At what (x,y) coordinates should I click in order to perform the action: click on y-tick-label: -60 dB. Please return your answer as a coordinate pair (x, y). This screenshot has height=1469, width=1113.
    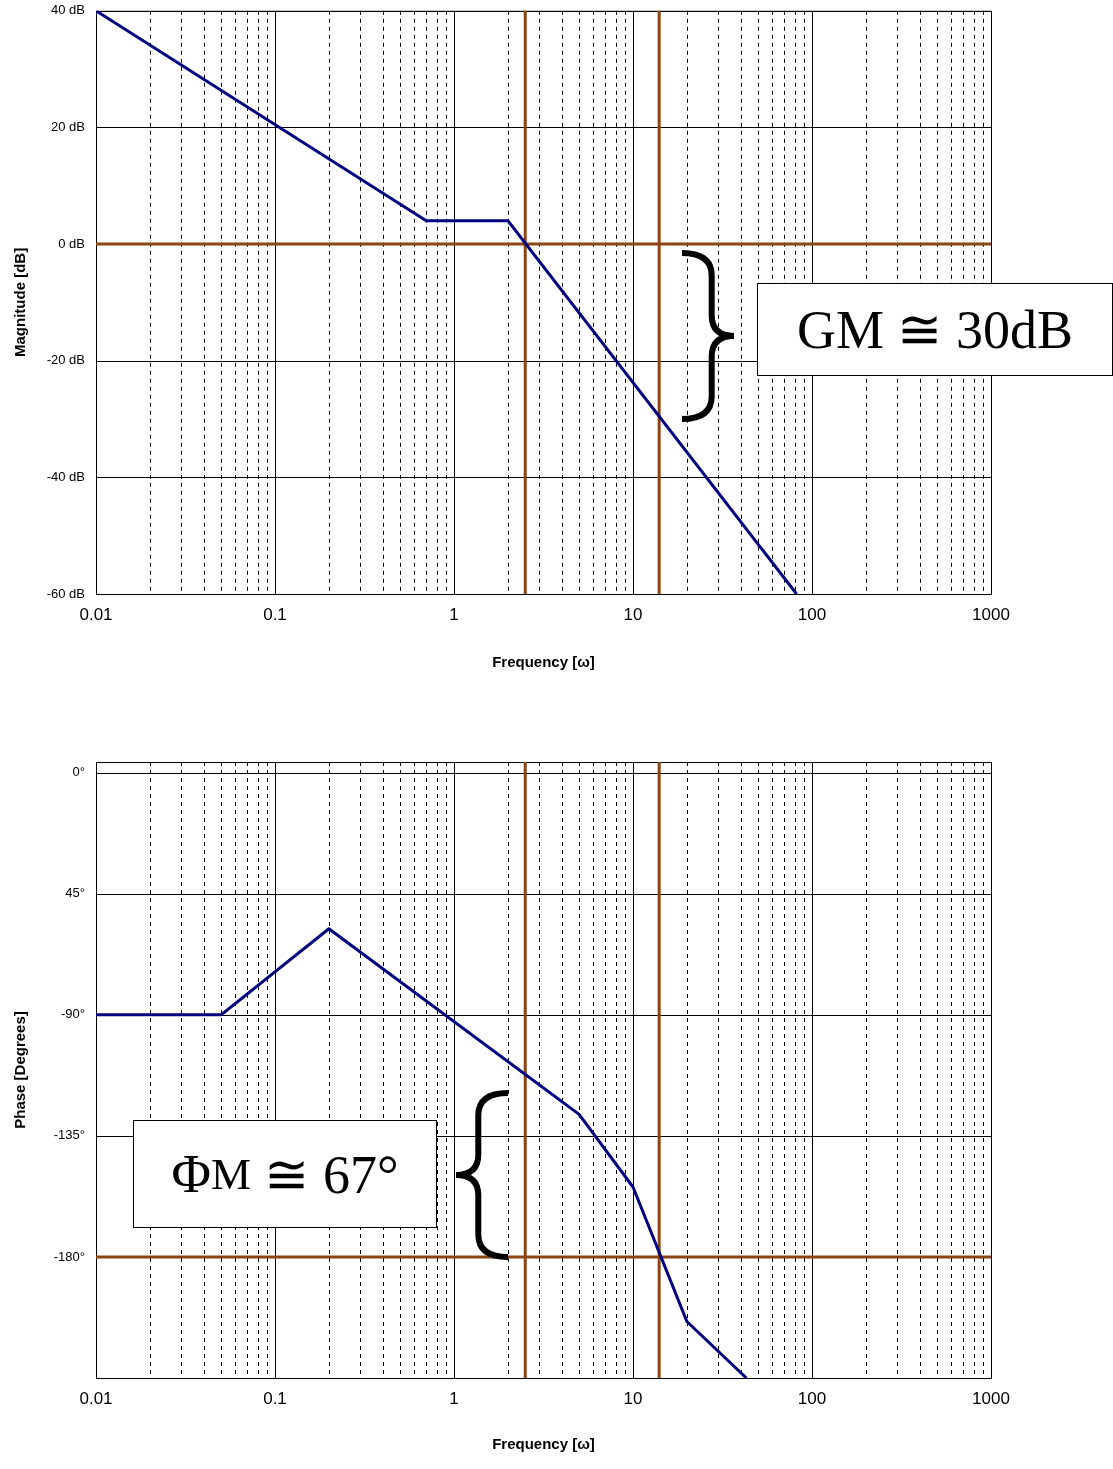
    Looking at the image, I should click on (65, 593).